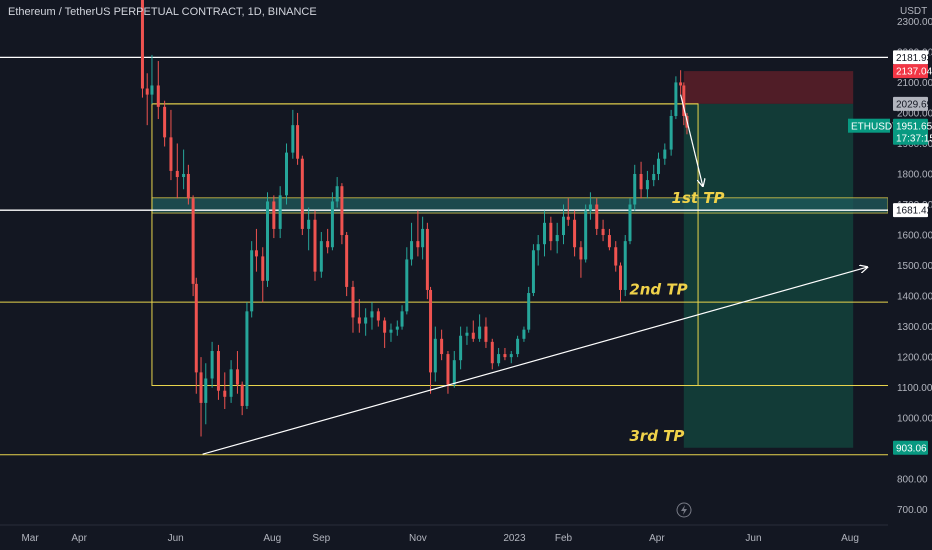 This screenshot has height=550, width=932. Describe the element at coordinates (914, 139) in the screenshot. I see `countdown-label: 17:37:15` at that location.